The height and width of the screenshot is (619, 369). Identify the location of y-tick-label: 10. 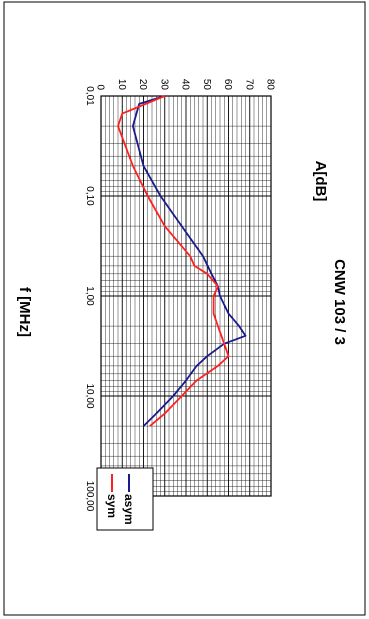
(121, 85).